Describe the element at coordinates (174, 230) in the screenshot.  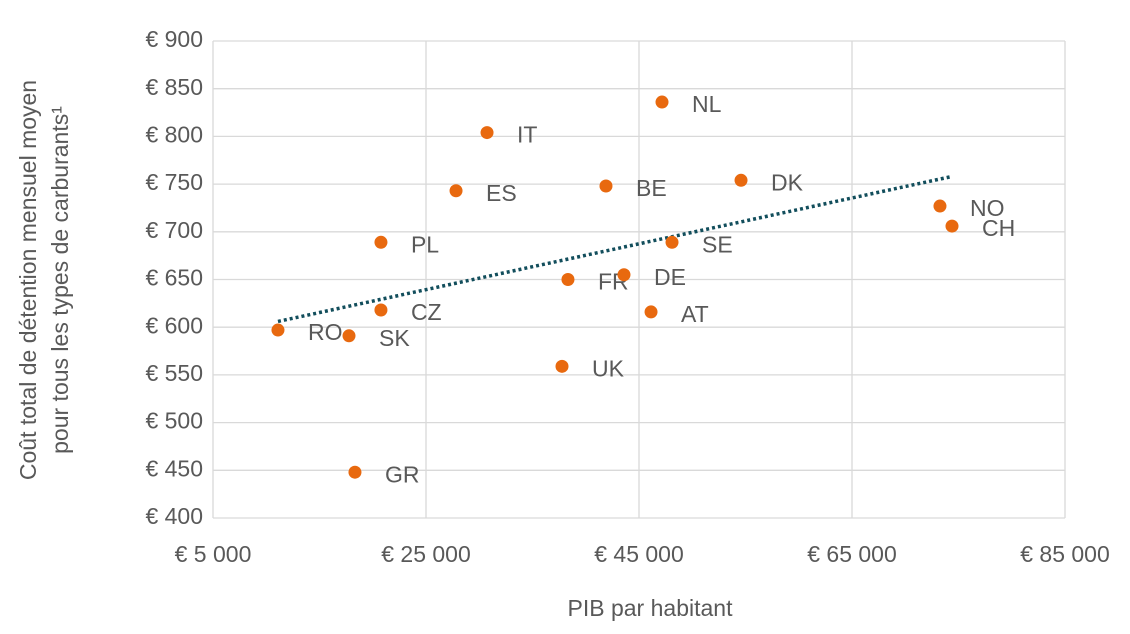
I see `y-tick-label: € 700` at that location.